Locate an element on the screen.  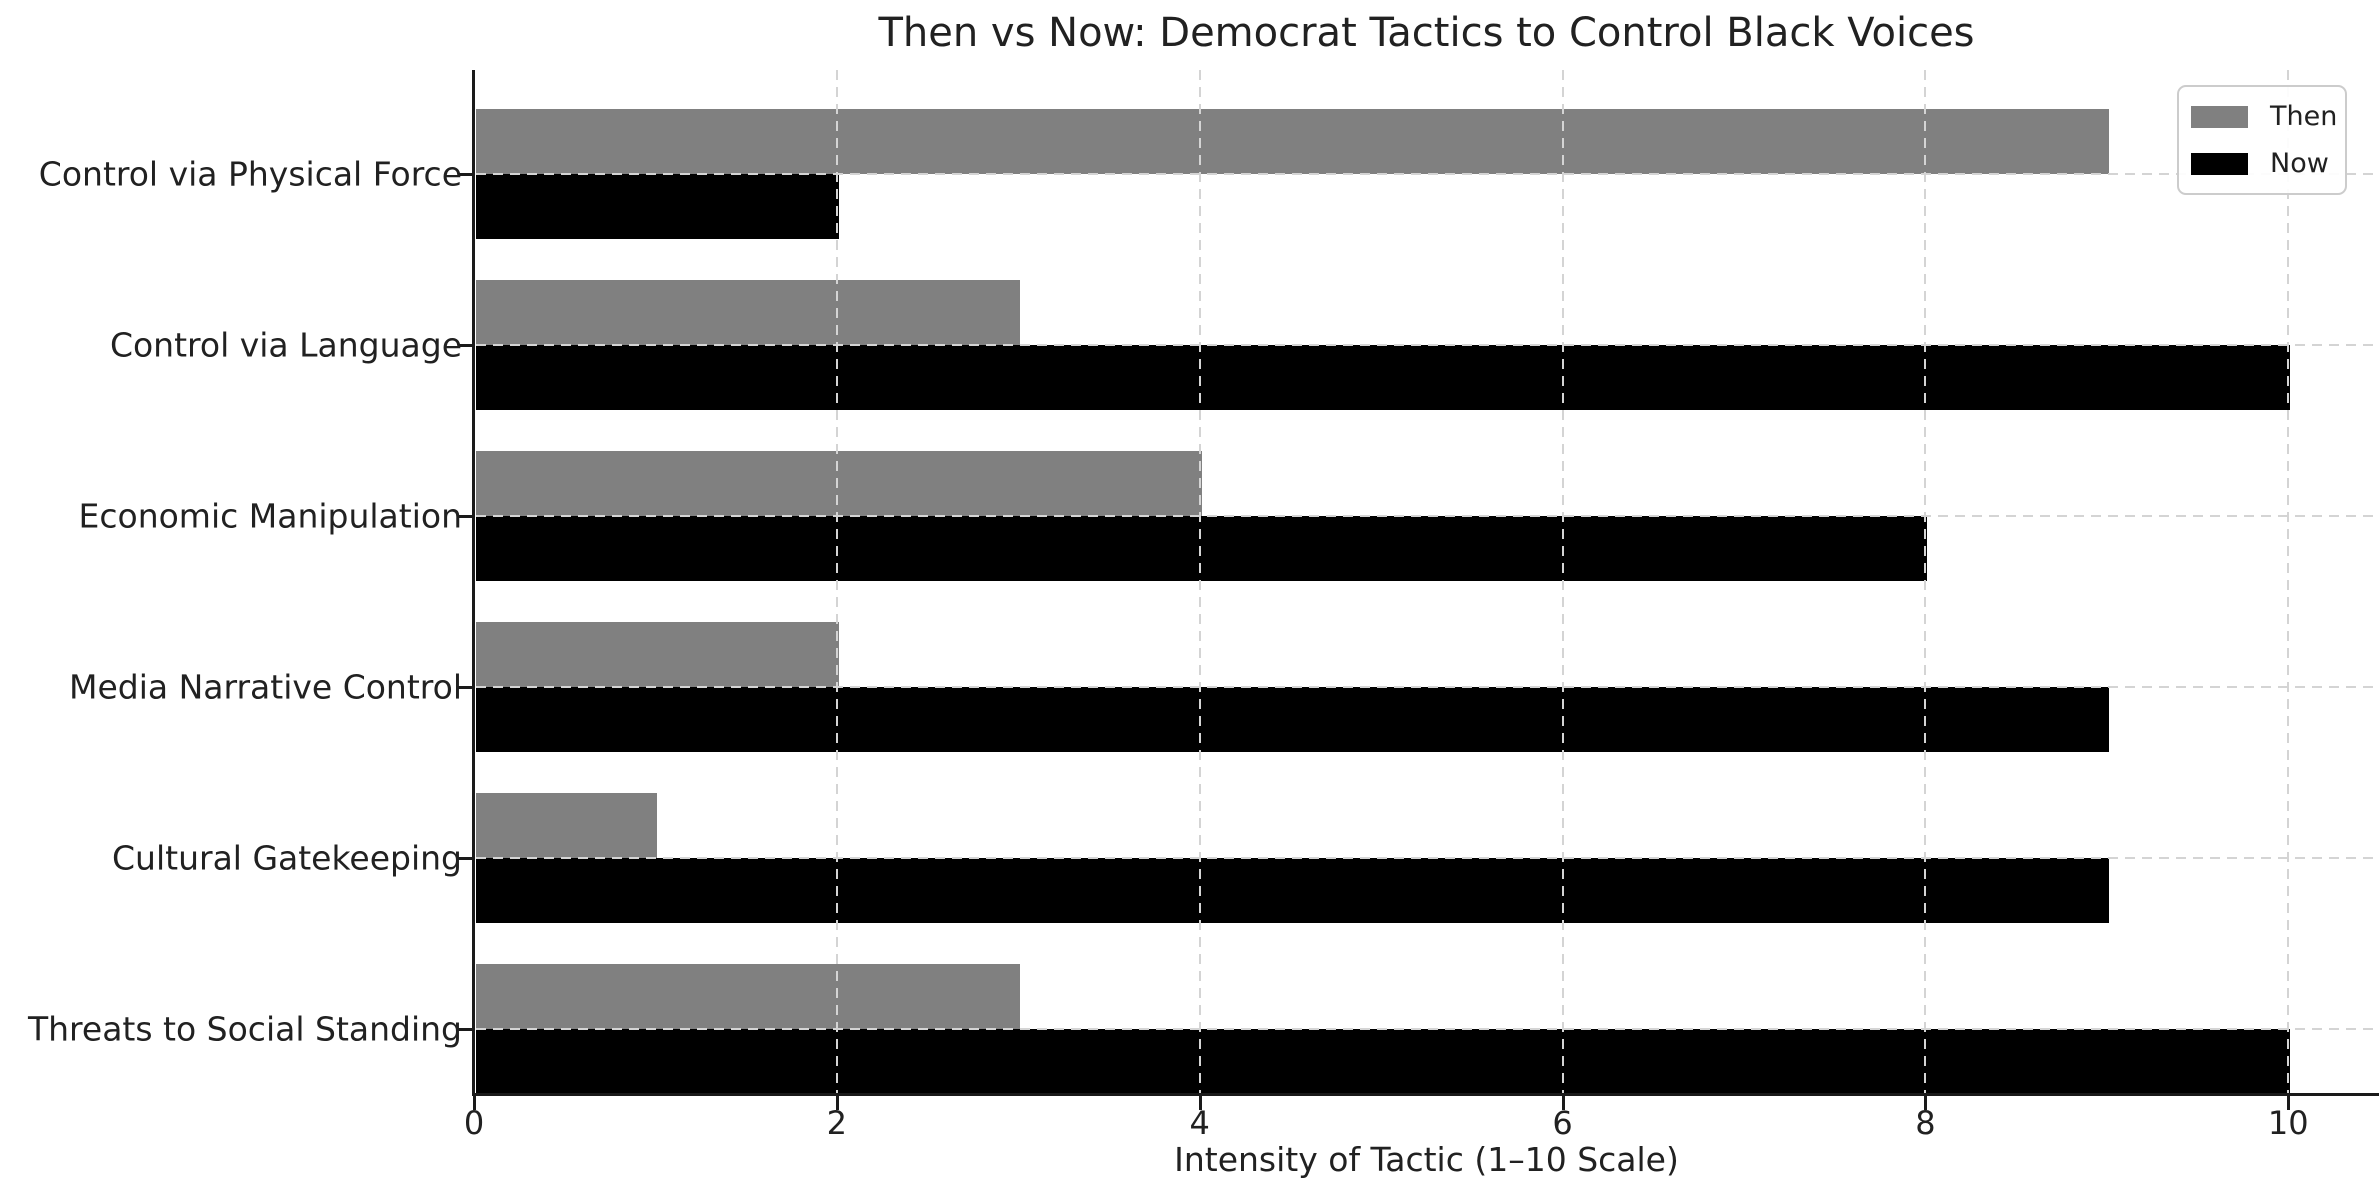
legend-row-then: Then is located at coordinates (2264, 116).